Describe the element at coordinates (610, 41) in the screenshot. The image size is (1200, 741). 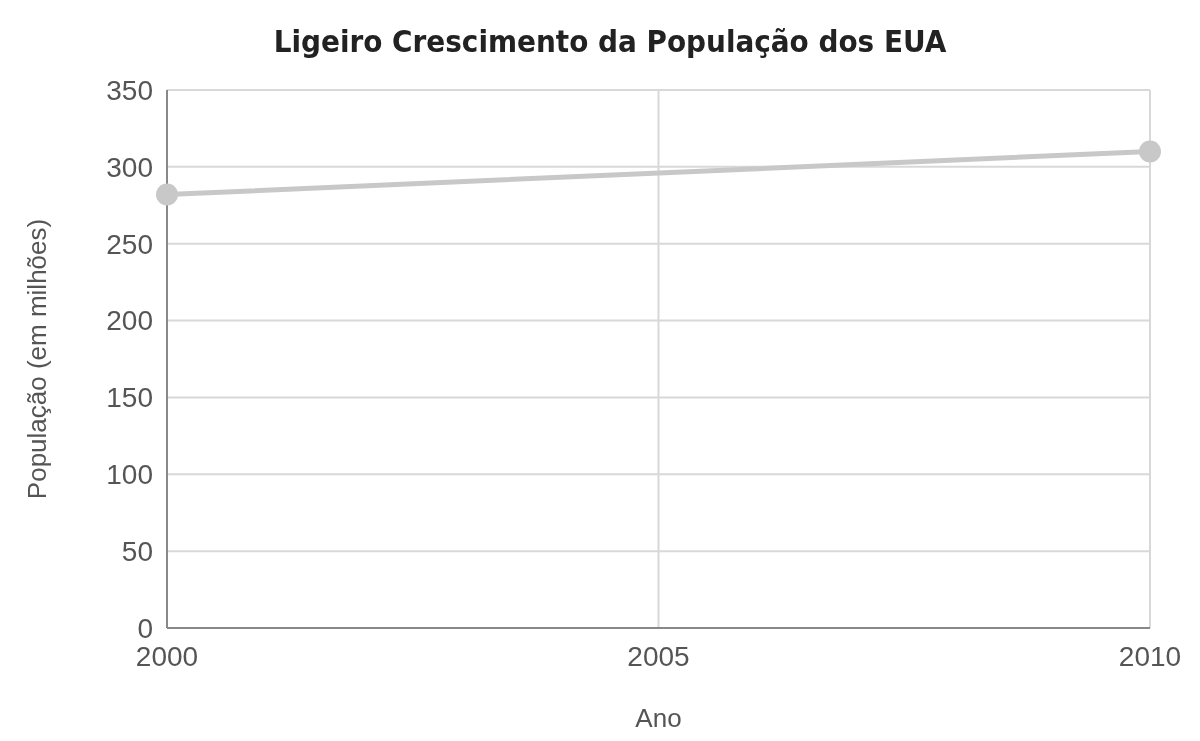
I see `chart-title: Ligeiro Crescimento da População dos EUA` at that location.